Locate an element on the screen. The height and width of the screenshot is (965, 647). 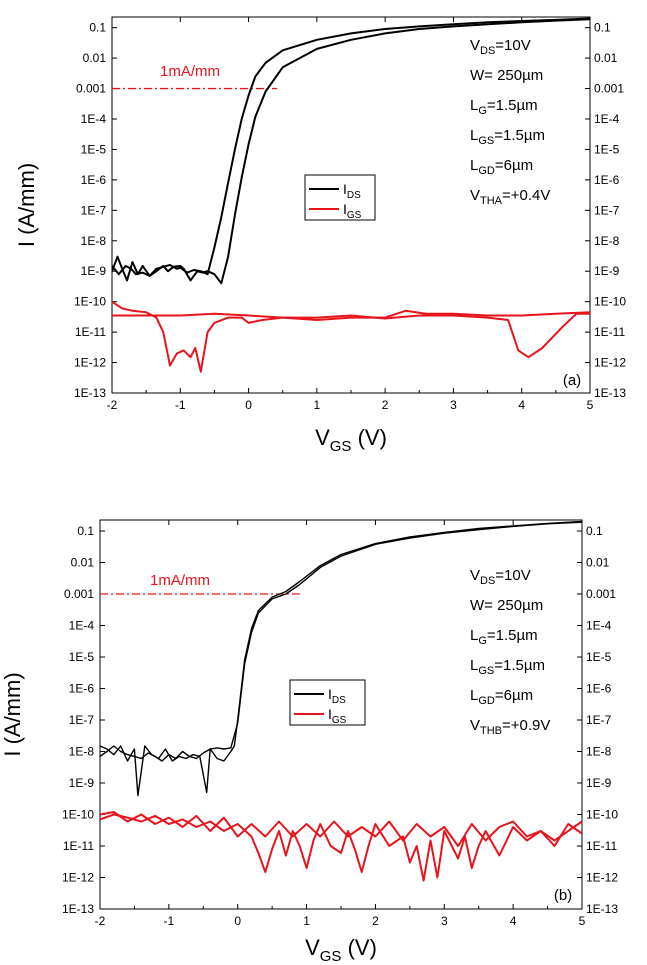
panel-label: (a) is located at coordinates (572, 380).